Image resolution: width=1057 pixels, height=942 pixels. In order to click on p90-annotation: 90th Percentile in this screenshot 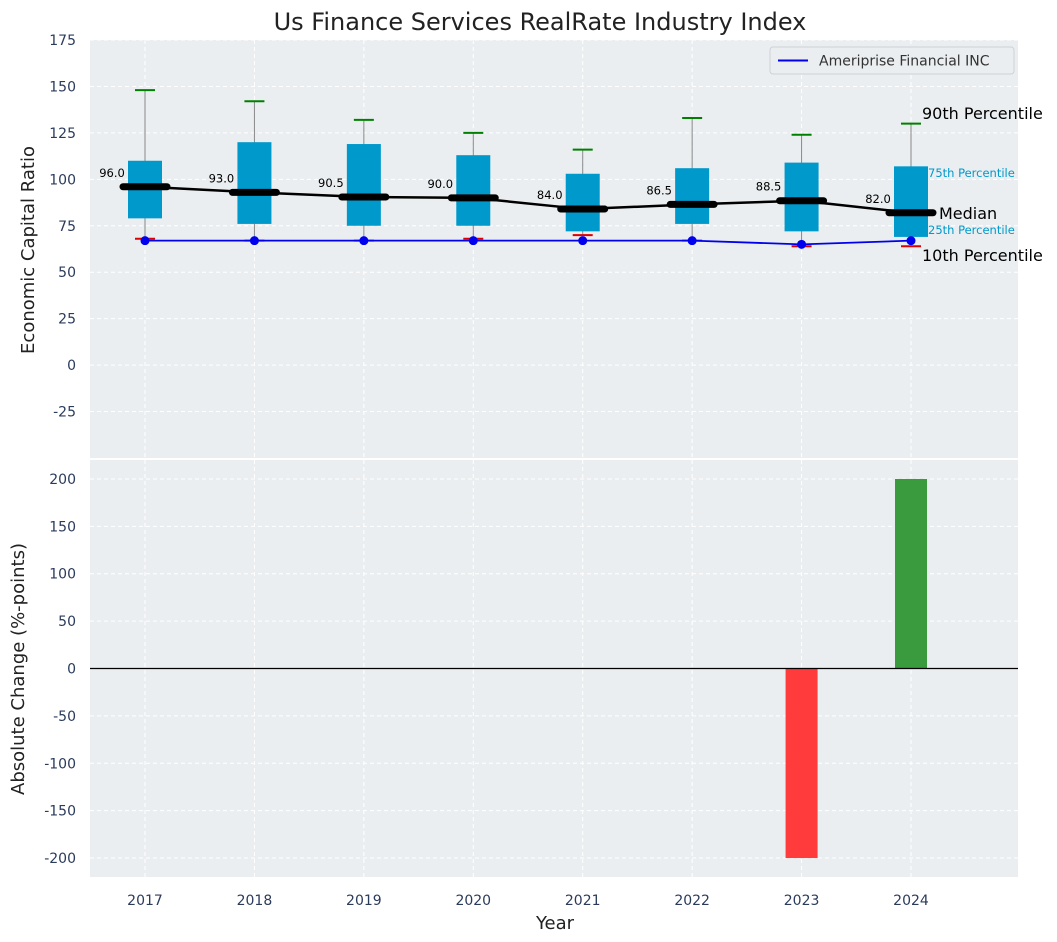, I will do `click(982, 113)`.